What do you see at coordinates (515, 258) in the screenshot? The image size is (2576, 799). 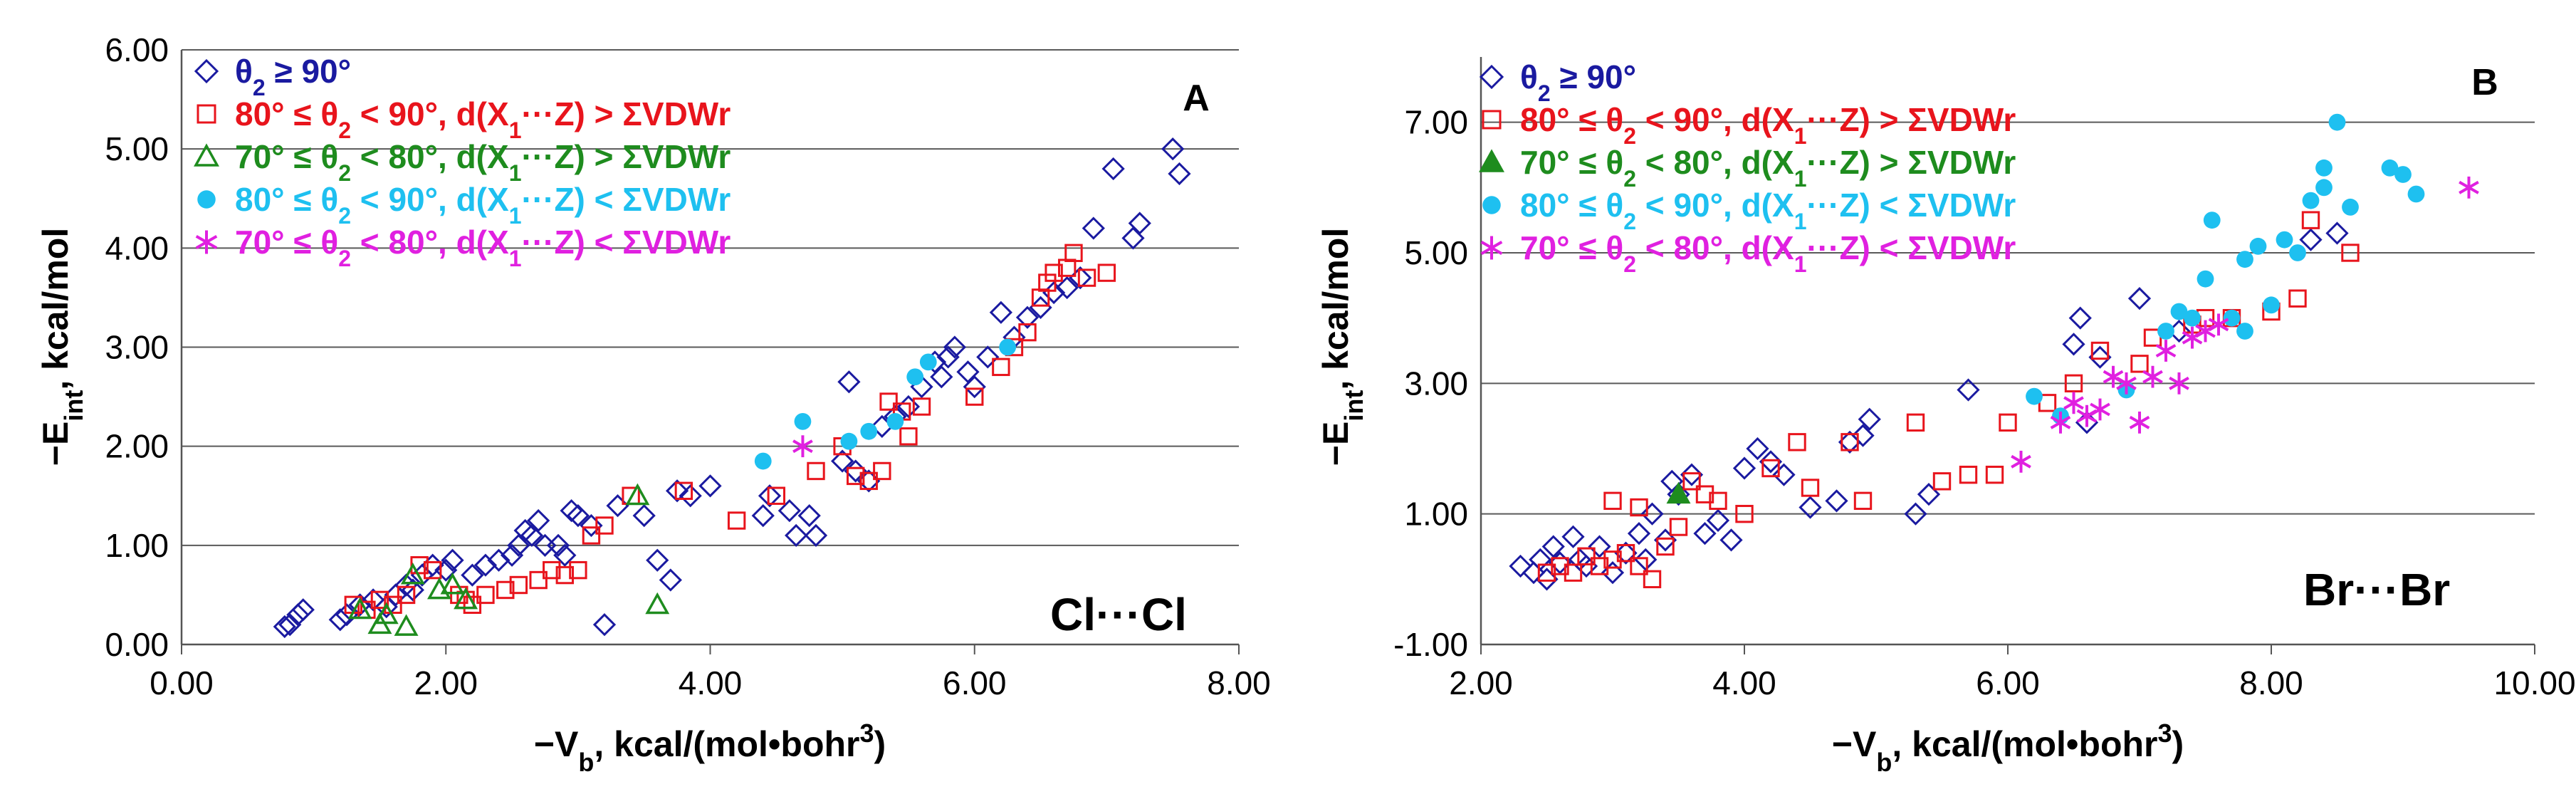 I see `legend-label-part: 1` at bounding box center [515, 258].